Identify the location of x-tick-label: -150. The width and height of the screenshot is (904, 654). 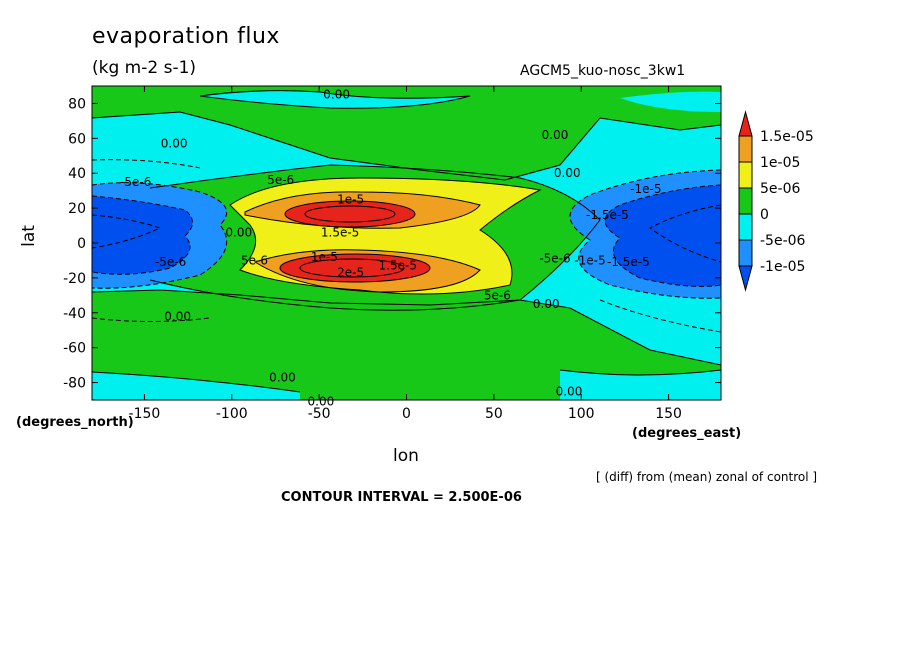
(145, 414).